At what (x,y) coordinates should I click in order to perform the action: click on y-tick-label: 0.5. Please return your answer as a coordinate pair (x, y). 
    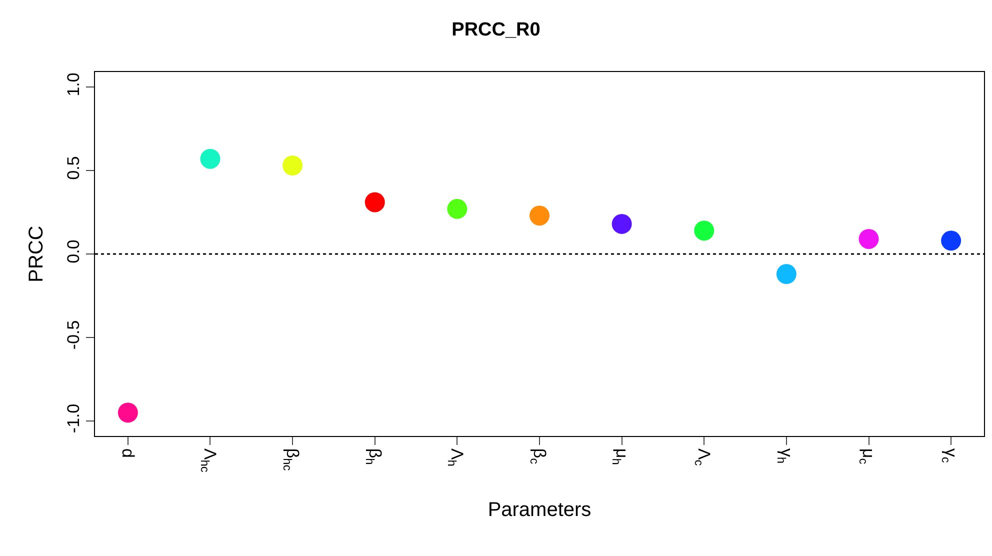
    Looking at the image, I should click on (74, 168).